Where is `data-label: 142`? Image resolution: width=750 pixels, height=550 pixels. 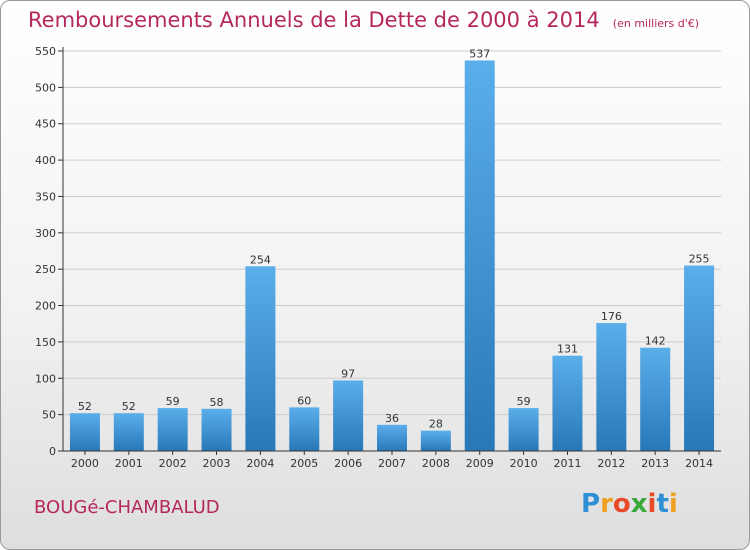 data-label: 142 is located at coordinates (655, 341).